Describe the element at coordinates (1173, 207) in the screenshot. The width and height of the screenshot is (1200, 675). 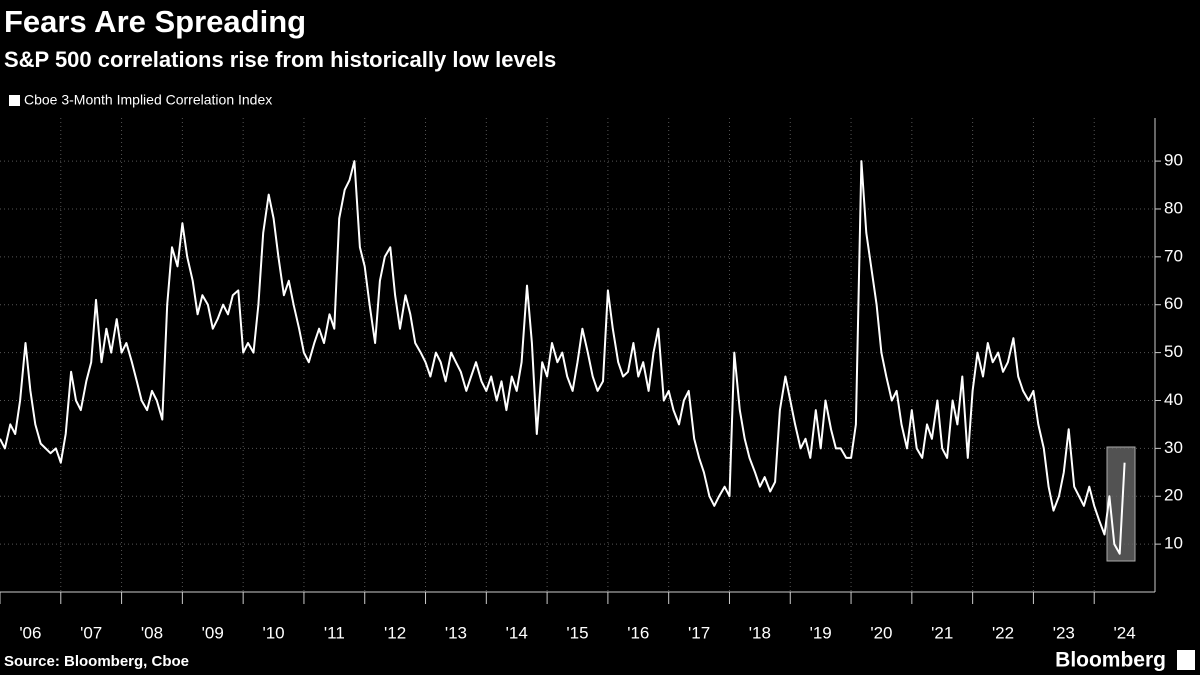
I see `y-tick-label: 80` at that location.